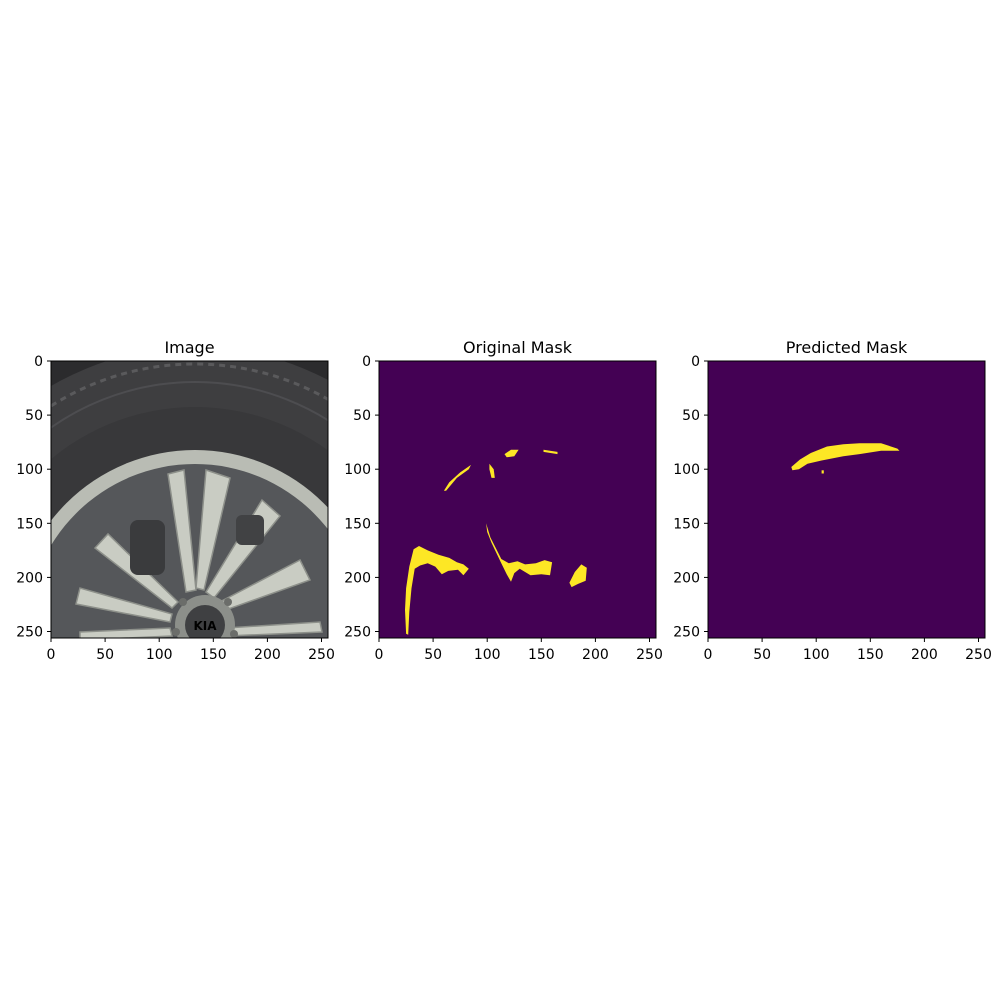 The height and width of the screenshot is (1000, 1000). Describe the element at coordinates (870, 655) in the screenshot. I see `predicted-mask-xtick-label-150: 150` at that location.